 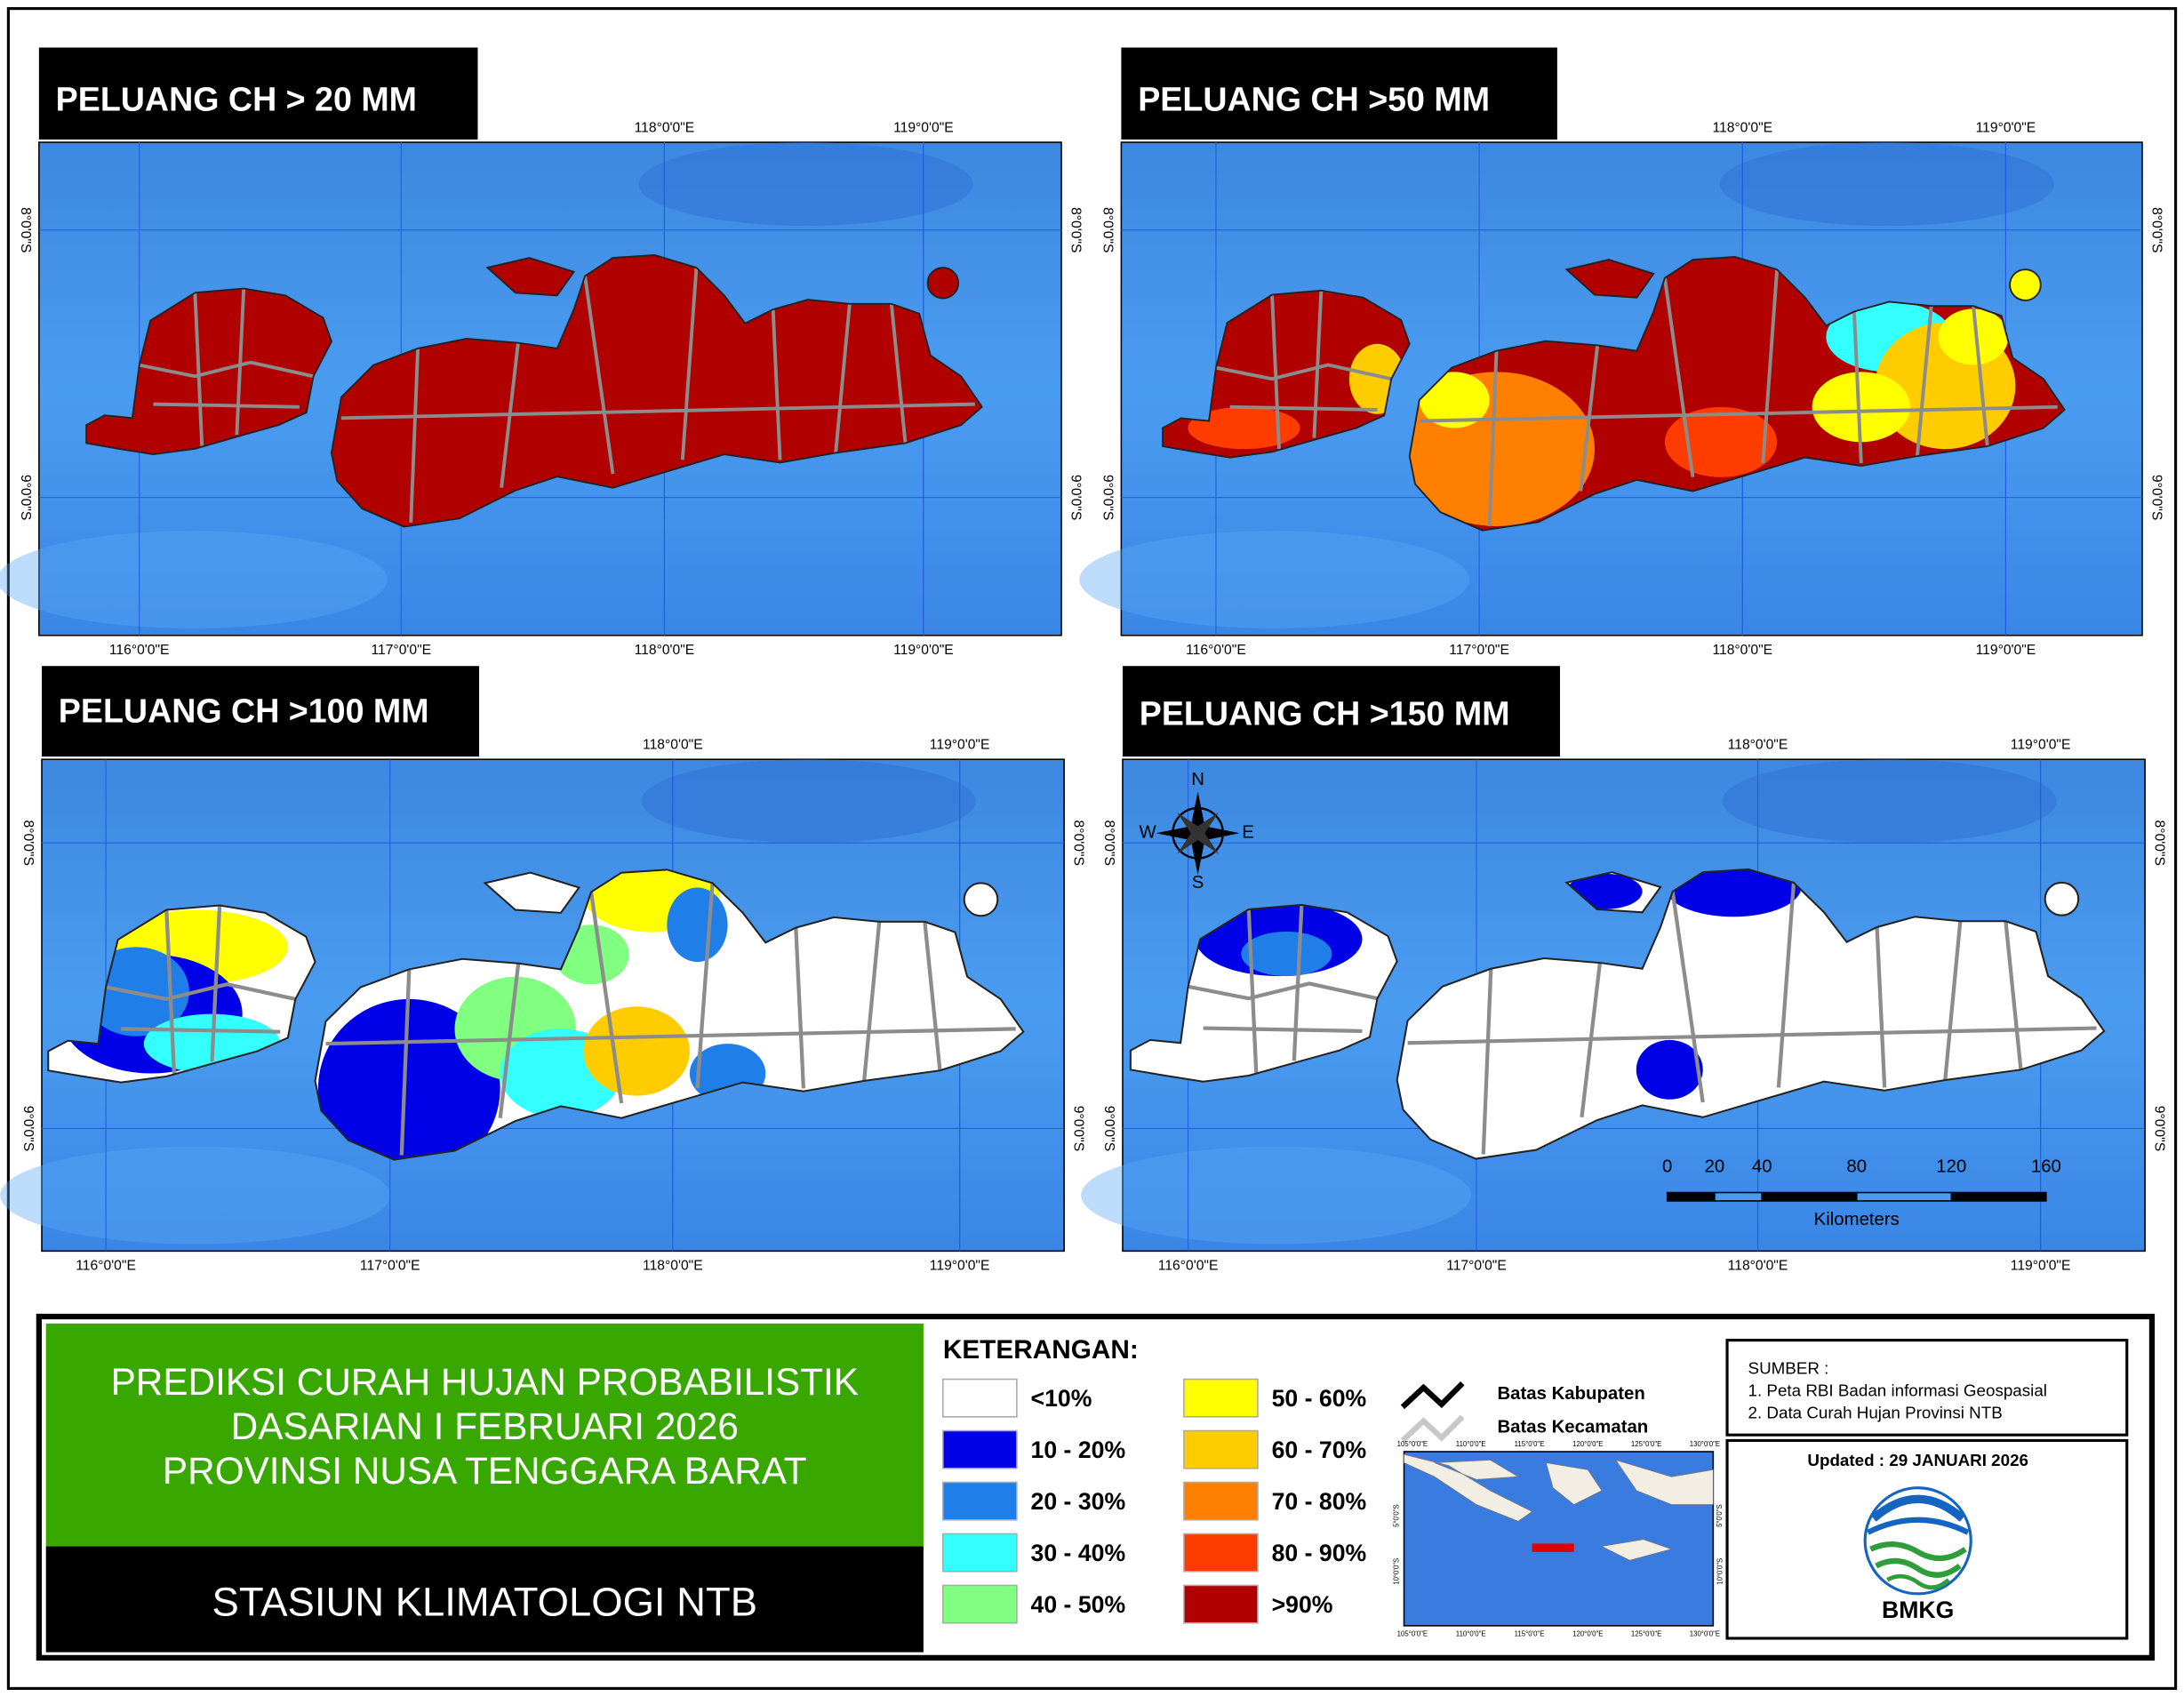 I want to click on legend-label: 60 - 70%, so click(x=1319, y=1450).